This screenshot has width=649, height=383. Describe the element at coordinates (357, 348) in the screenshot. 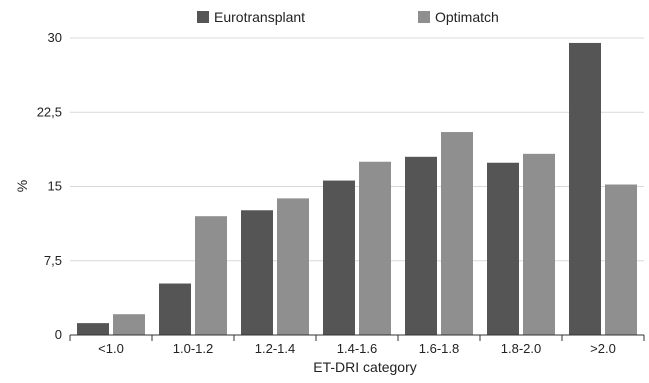

I see `x-tick-label: 1.4-1.6` at that location.